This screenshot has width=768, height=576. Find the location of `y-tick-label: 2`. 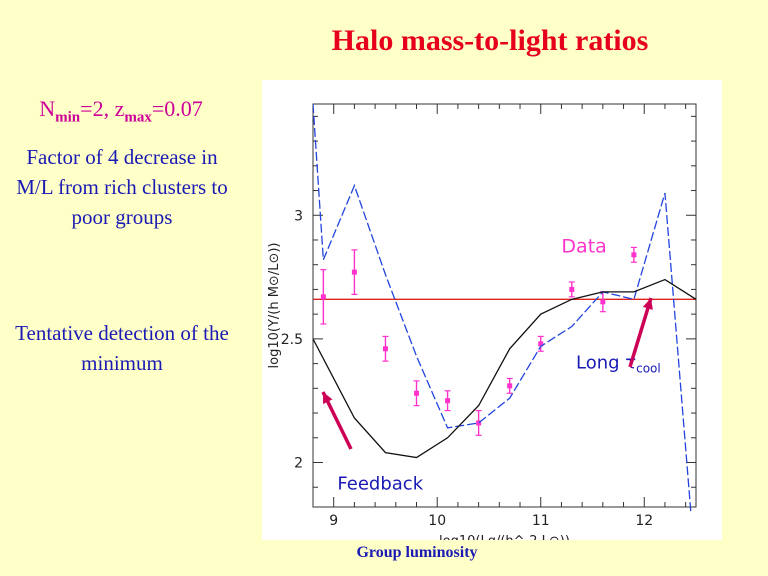

y-tick-label: 2 is located at coordinates (298, 463).